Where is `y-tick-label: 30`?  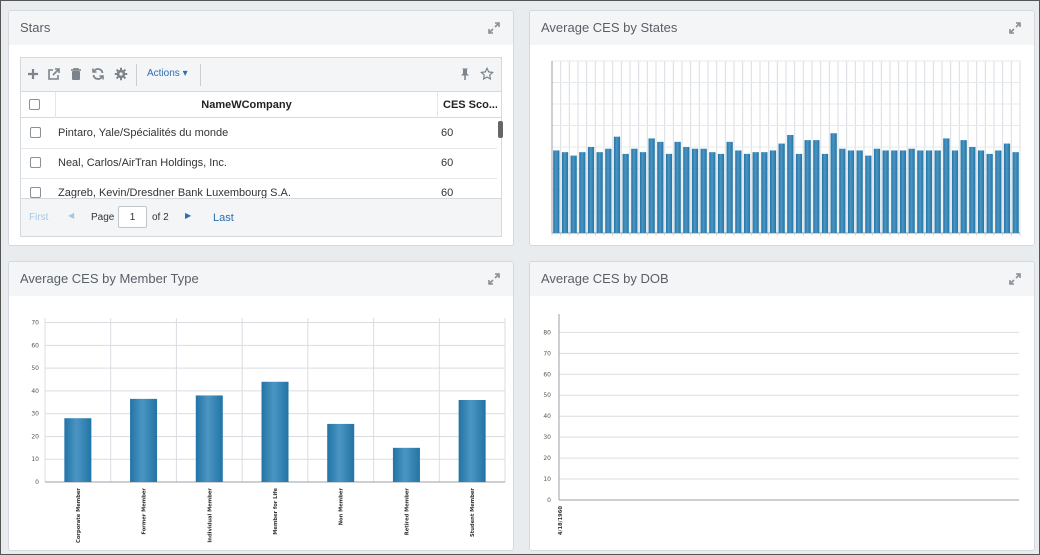 y-tick-label: 30 is located at coordinates (547, 437).